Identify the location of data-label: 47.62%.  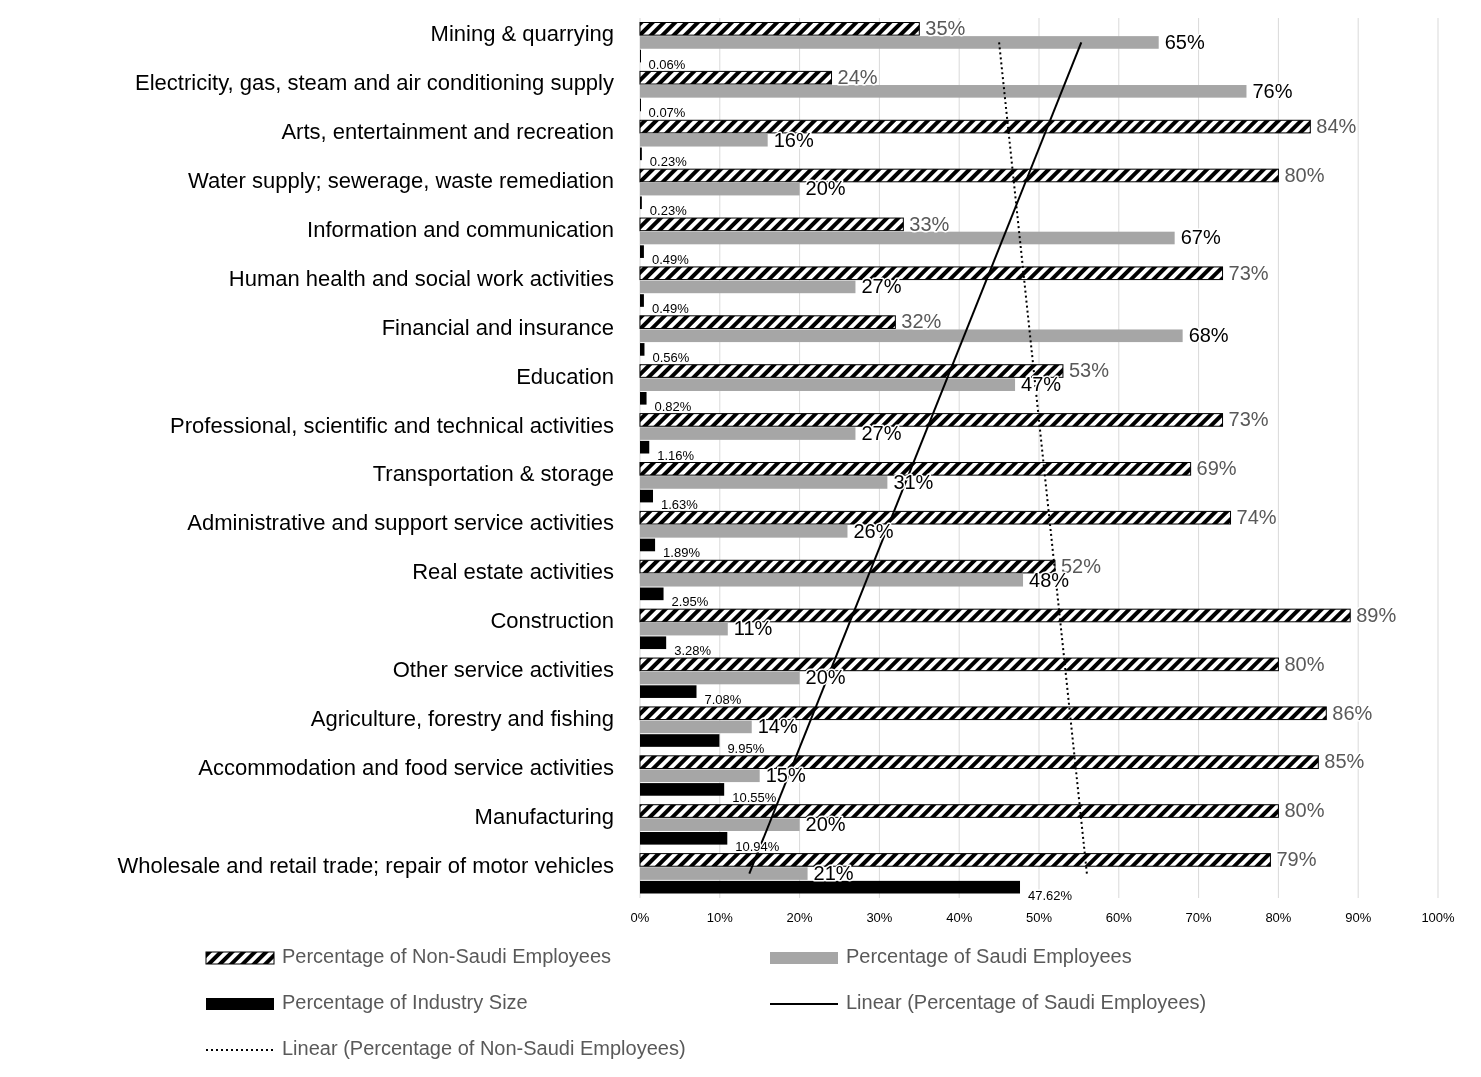
(1050, 895).